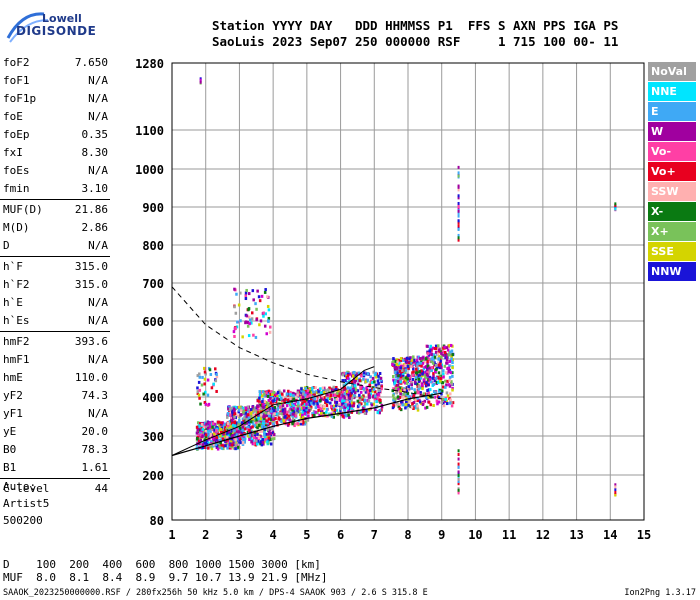  What do you see at coordinates (16, 284) in the screenshot?
I see `param-label: h`F2` at bounding box center [16, 284].